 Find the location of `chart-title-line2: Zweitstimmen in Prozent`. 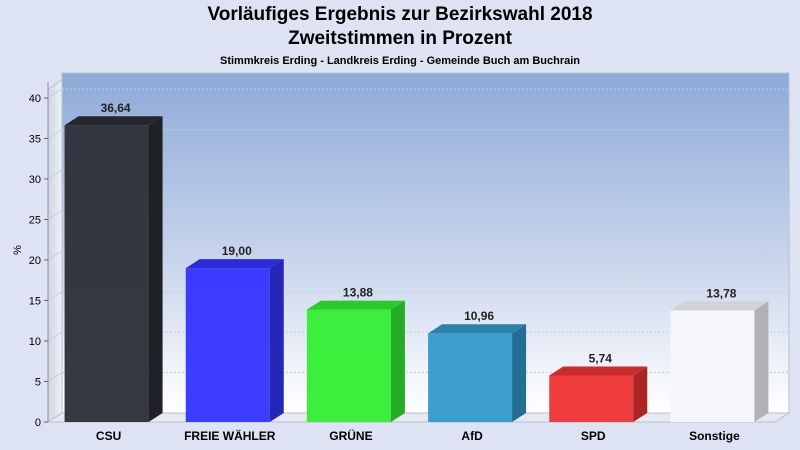

chart-title-line2: Zweitstimmen in Prozent is located at coordinates (400, 38).